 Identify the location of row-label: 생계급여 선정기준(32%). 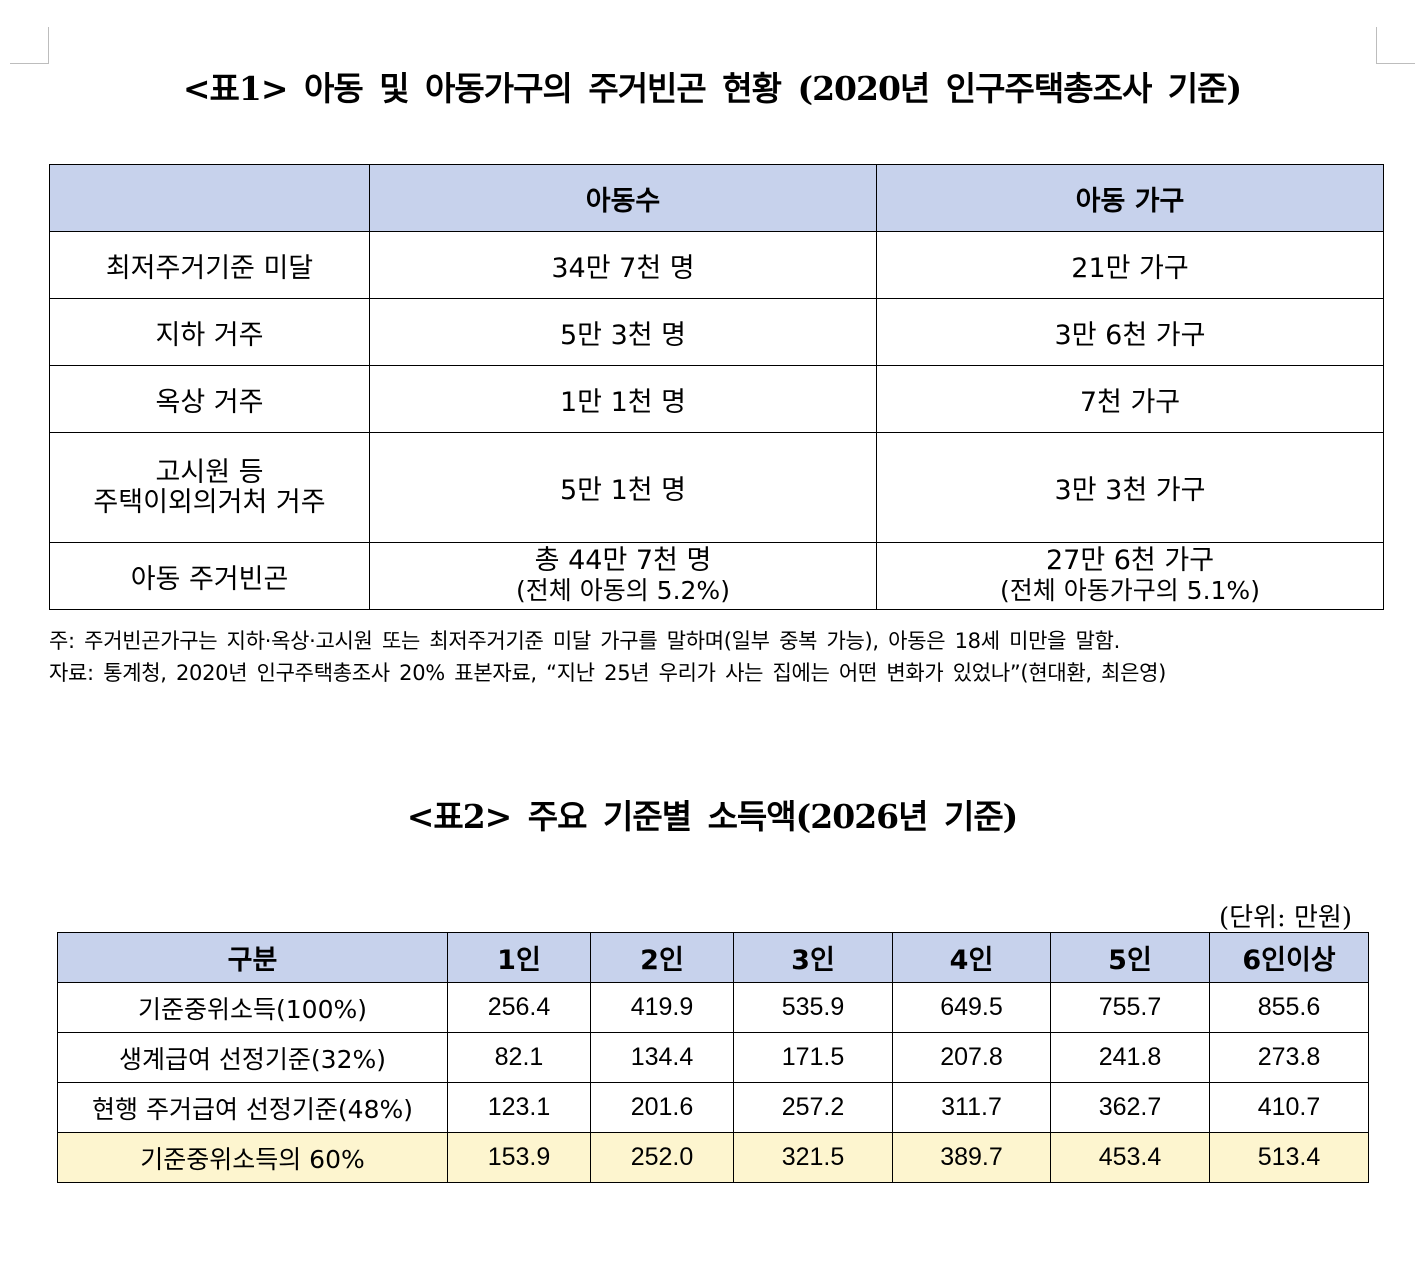
(252, 1057).